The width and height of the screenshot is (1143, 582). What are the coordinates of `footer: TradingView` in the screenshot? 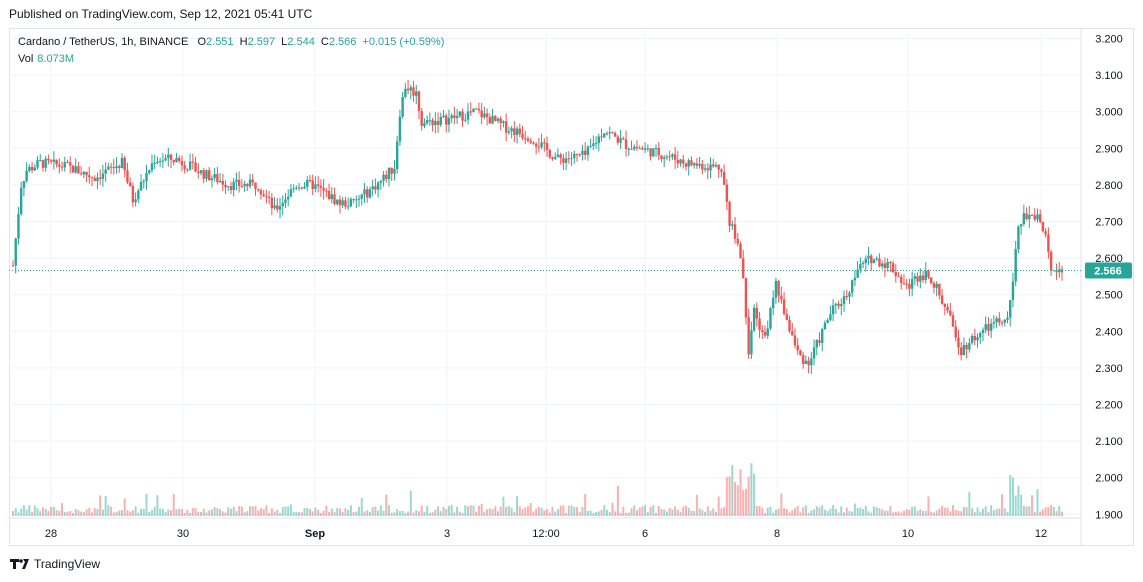 It's located at (55, 564).